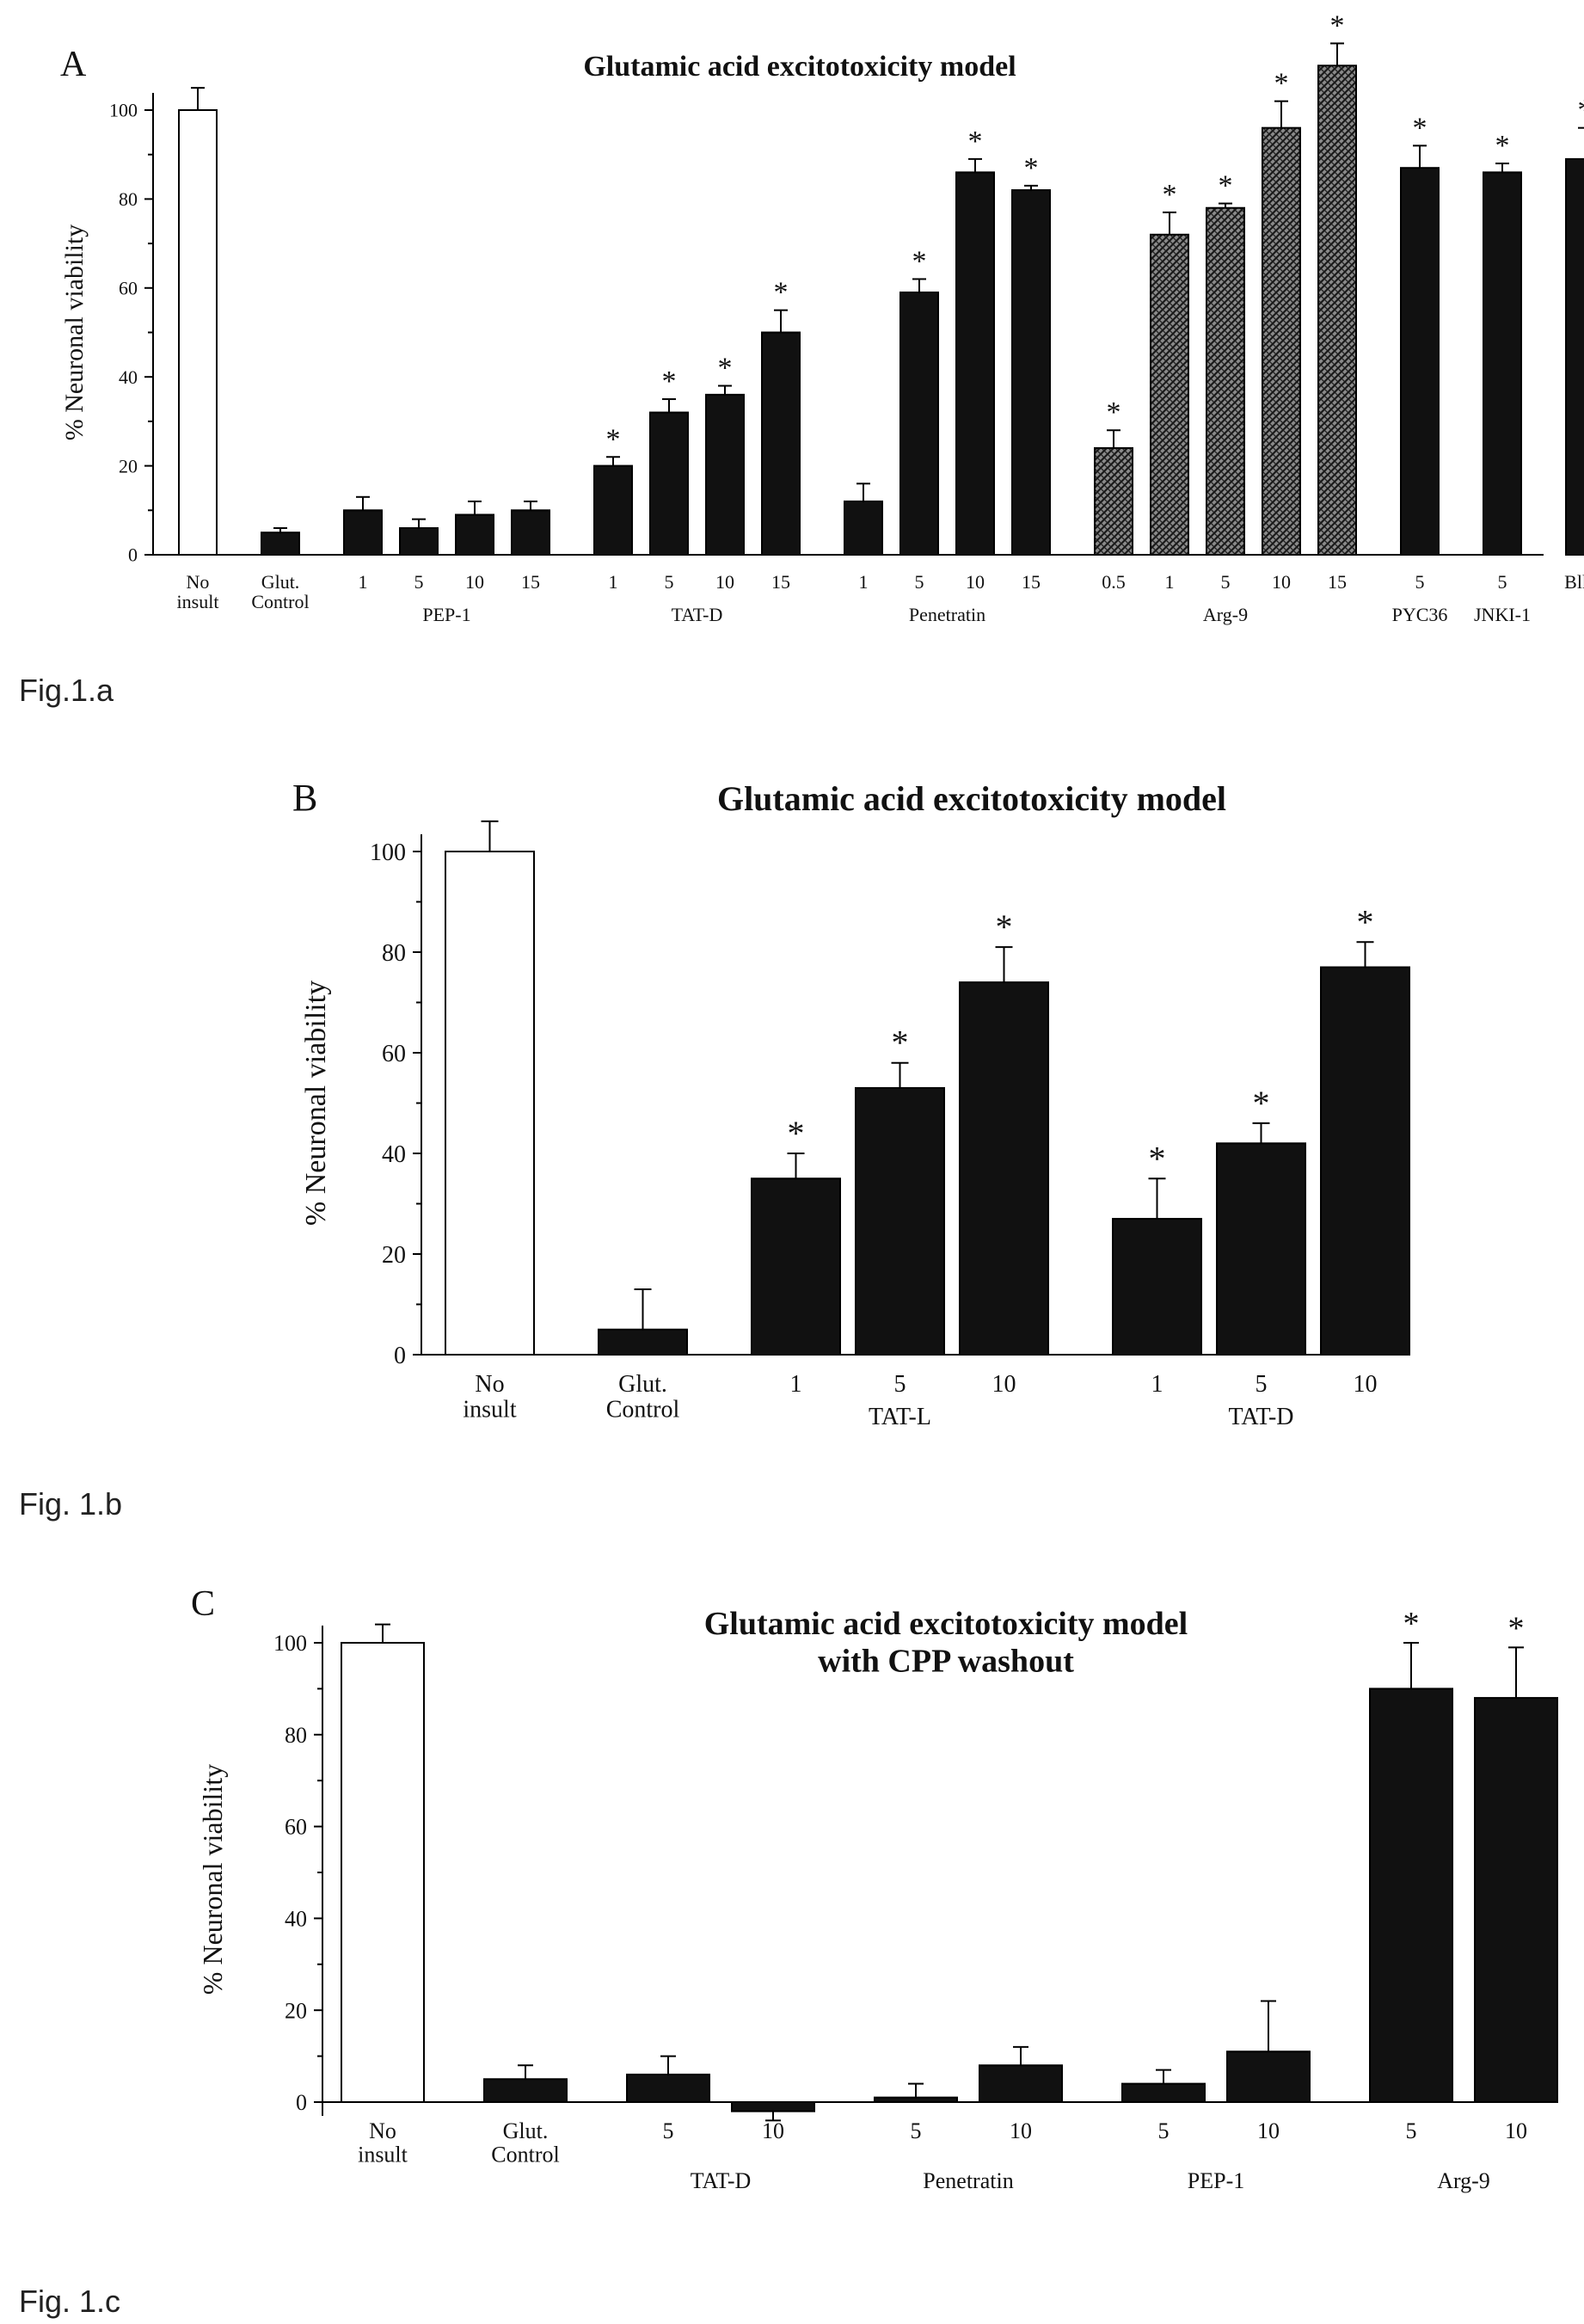 The height and width of the screenshot is (2324, 1584). Describe the element at coordinates (1216, 2180) in the screenshot. I see `group-label: PEP-1` at that location.